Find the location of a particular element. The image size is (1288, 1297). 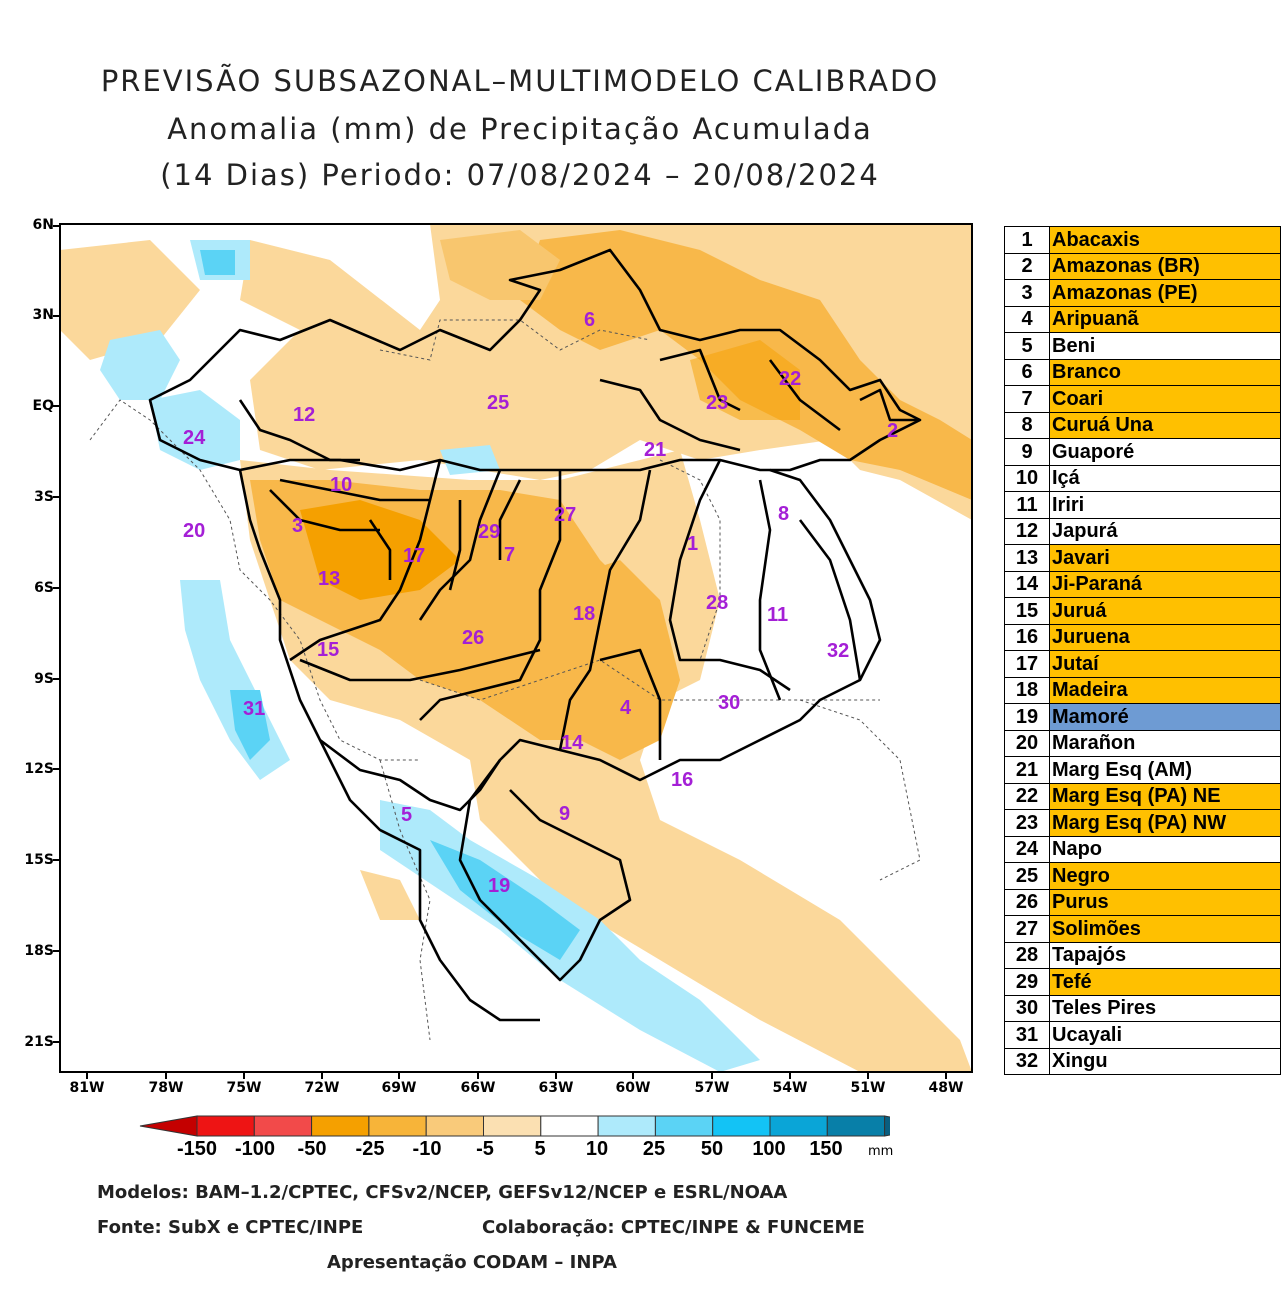

legend-row: 29 Tefé is located at coordinates (1142, 982).